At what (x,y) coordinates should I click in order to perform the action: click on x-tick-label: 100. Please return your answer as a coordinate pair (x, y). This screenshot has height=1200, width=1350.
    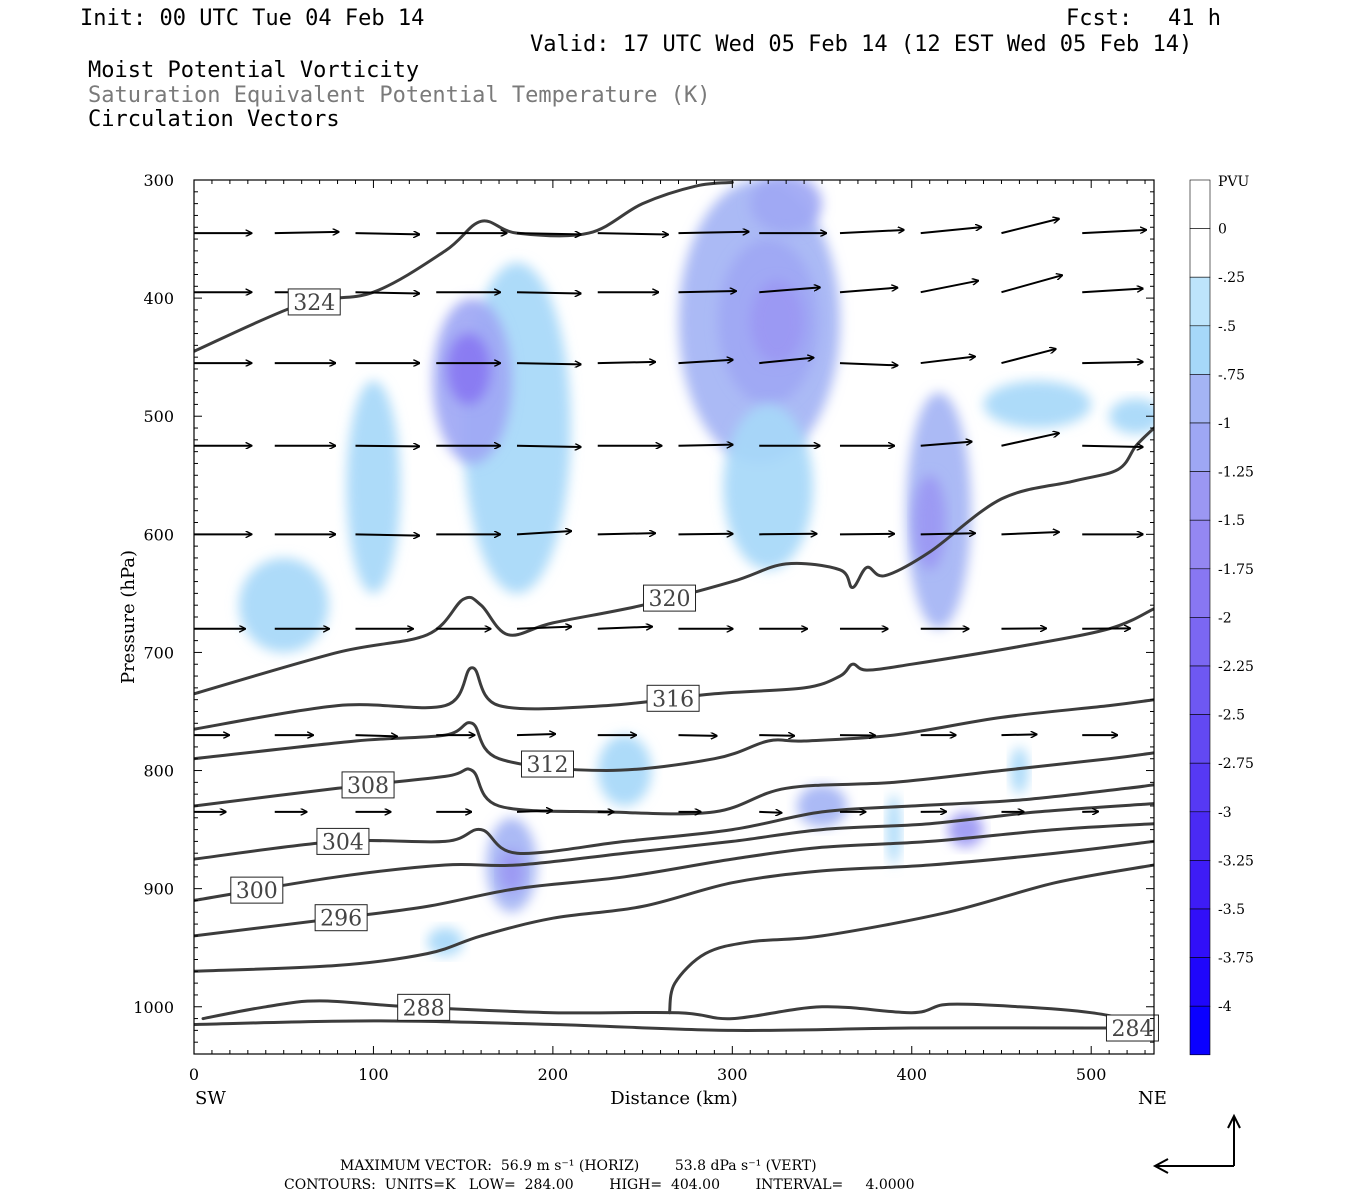
    Looking at the image, I should click on (373, 1074).